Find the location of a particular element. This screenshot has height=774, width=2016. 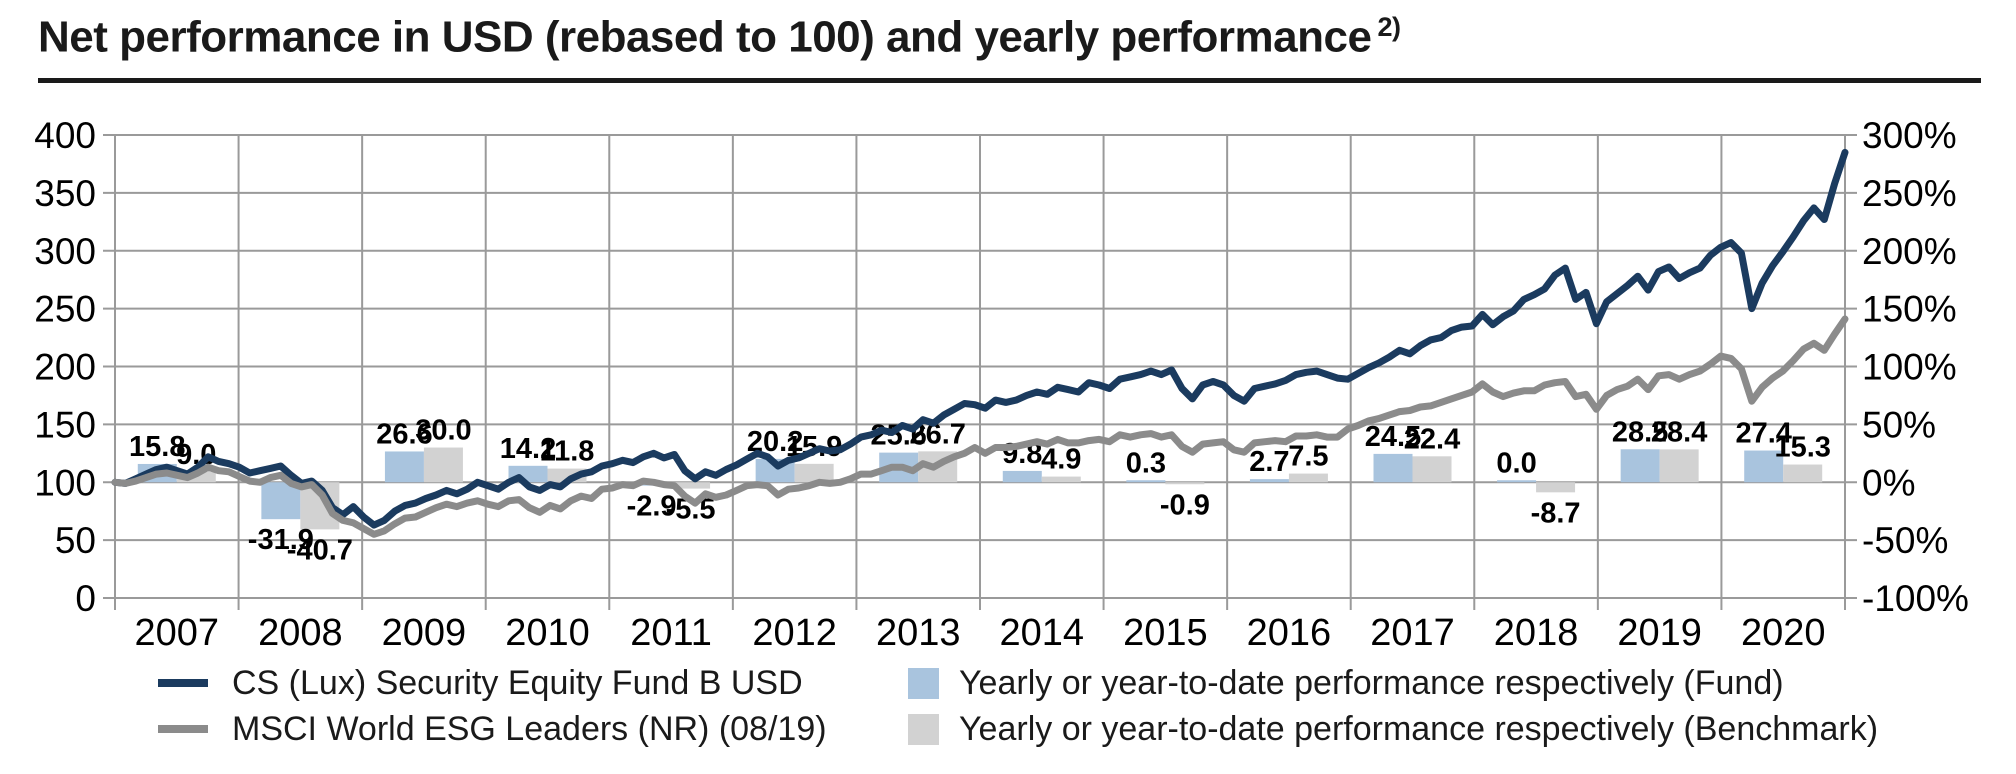

bar-value-label: 15.8 is located at coordinates (157, 447).